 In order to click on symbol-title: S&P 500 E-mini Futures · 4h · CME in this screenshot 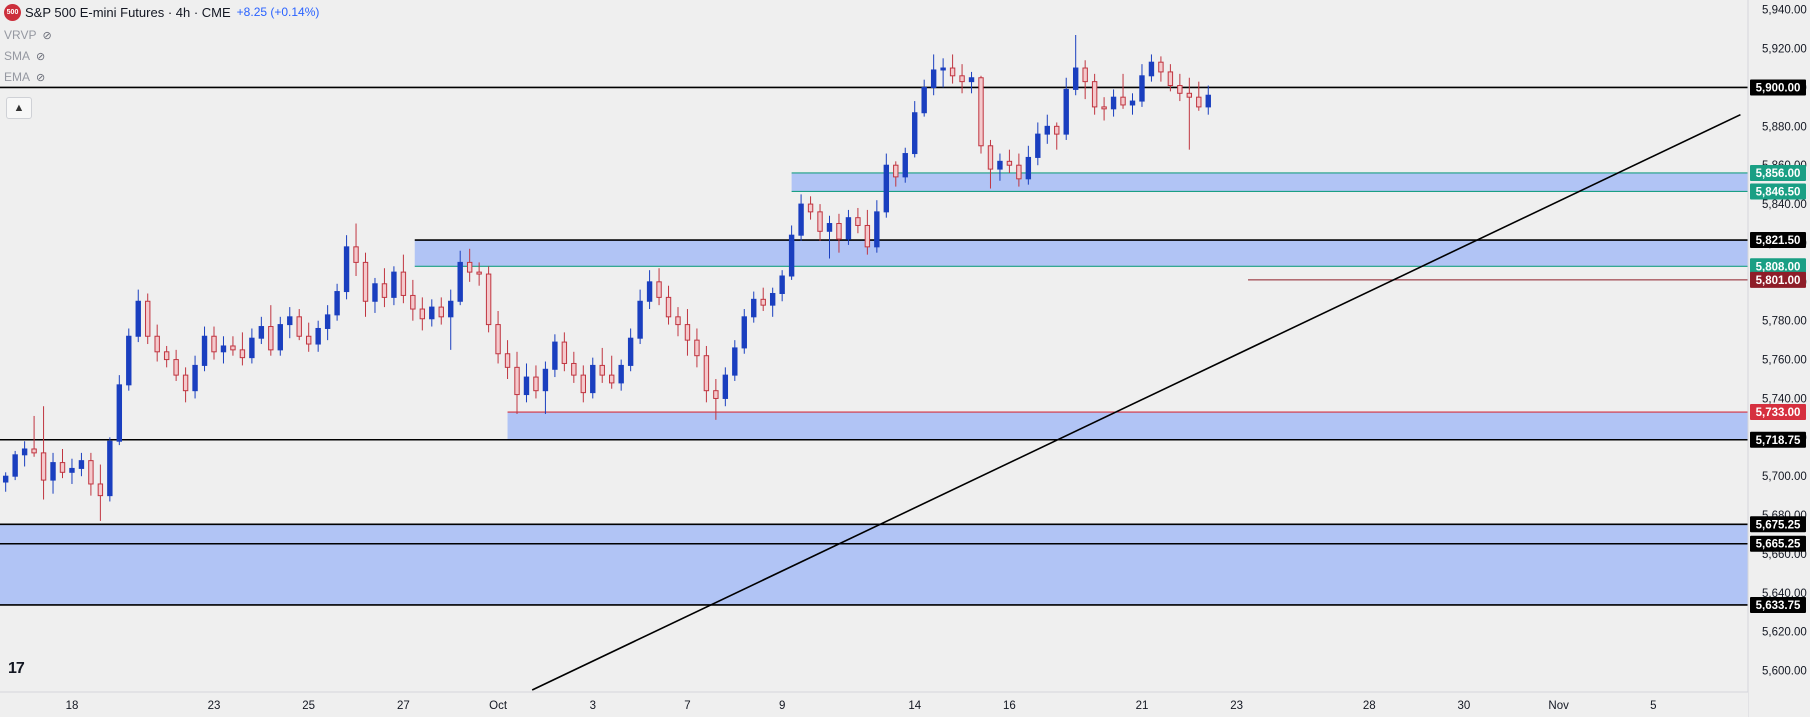, I will do `click(128, 12)`.